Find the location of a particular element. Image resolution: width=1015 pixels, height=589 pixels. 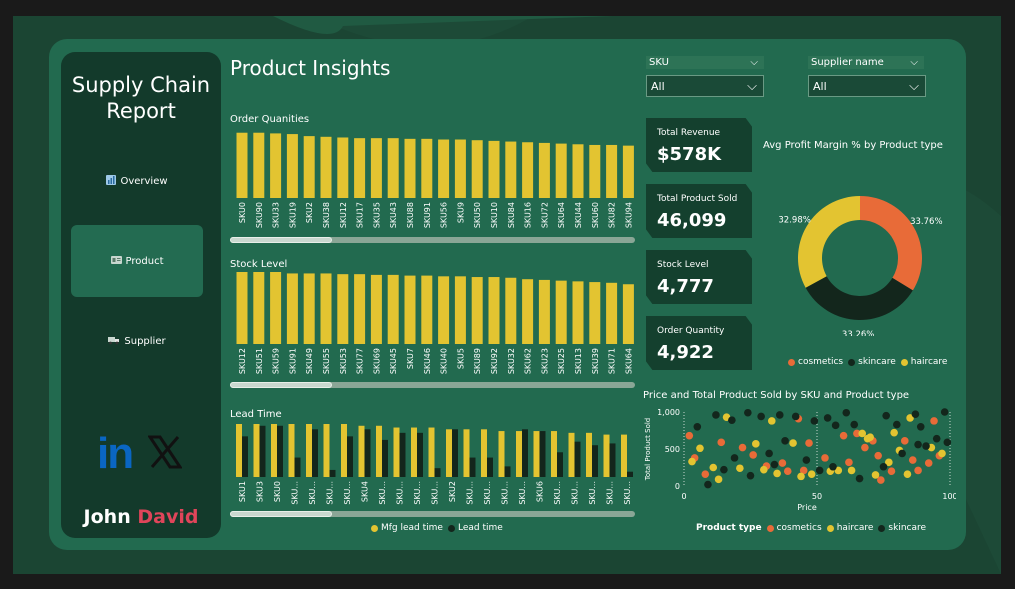

stock-level-scrollbar is located at coordinates (432, 385).